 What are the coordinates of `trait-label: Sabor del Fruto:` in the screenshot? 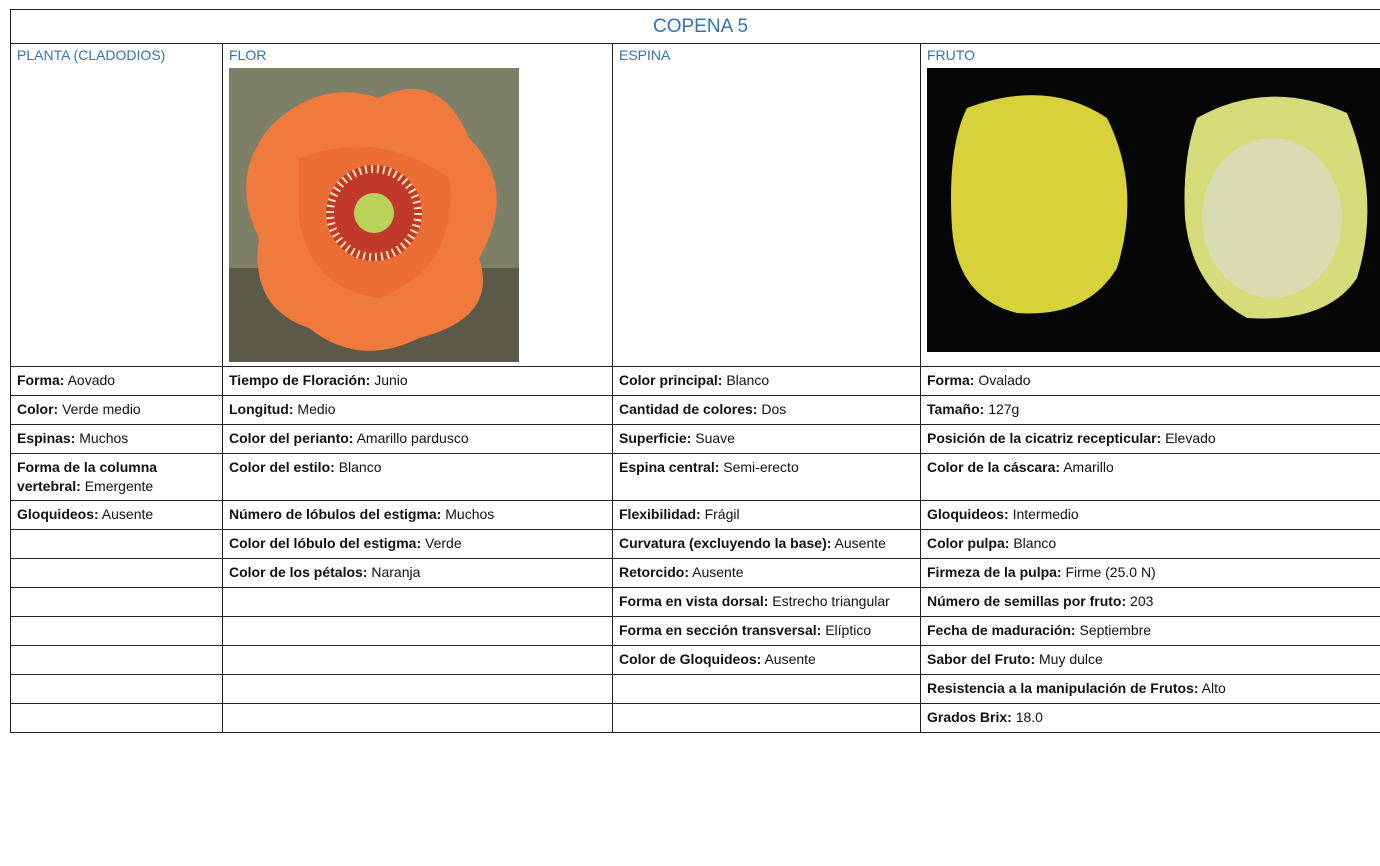 It's located at (981, 659).